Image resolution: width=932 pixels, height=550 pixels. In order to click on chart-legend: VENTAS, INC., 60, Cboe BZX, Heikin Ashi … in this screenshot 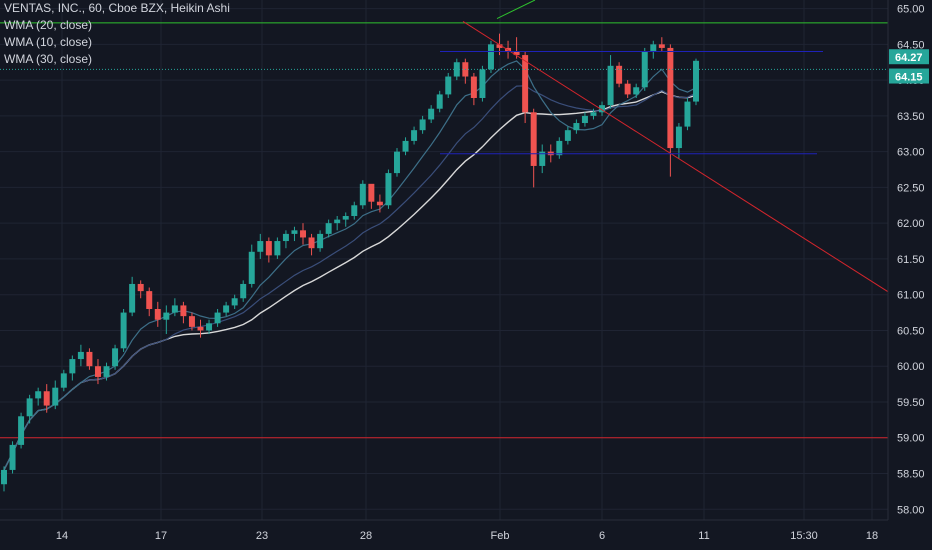, I will do `click(117, 34)`.